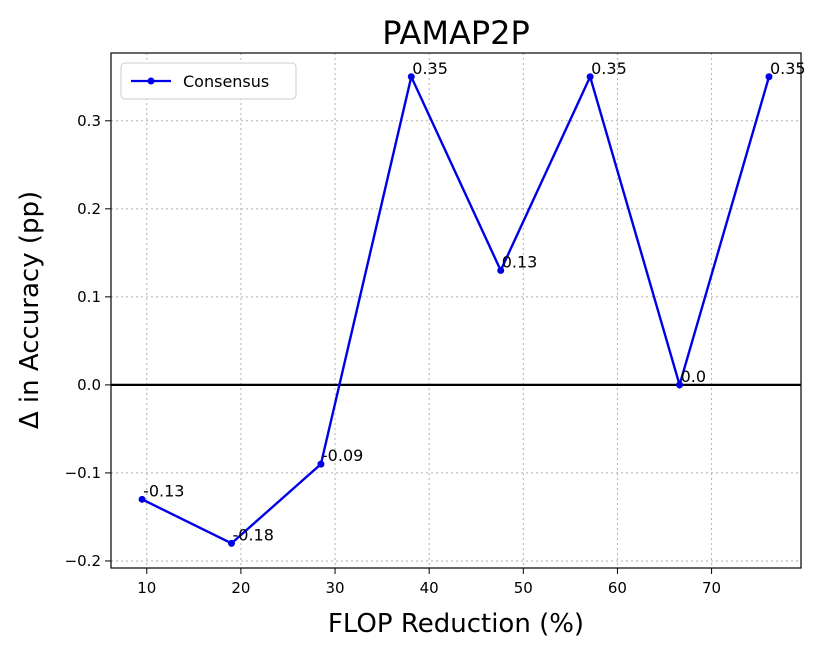  I want to click on data-label: -0.13, so click(163, 490).